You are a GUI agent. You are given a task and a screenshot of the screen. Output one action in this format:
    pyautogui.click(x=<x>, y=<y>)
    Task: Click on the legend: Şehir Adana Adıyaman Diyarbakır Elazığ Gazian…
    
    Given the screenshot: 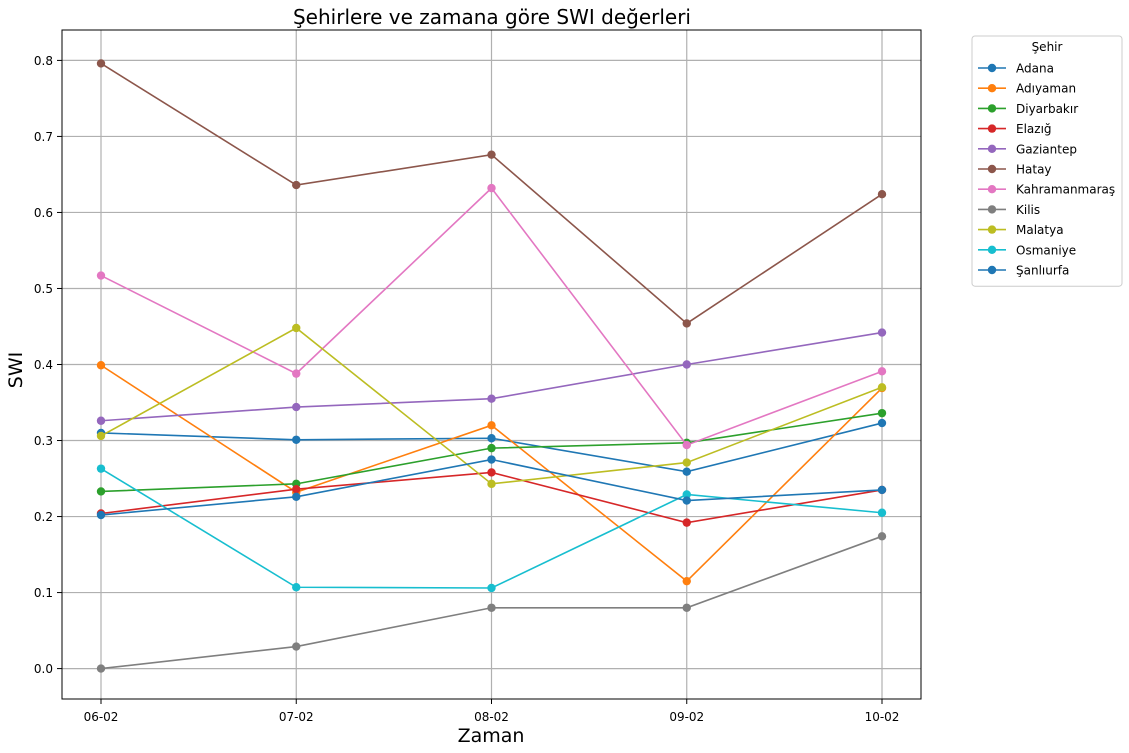 What is the action you would take?
    pyautogui.click(x=1047, y=161)
    